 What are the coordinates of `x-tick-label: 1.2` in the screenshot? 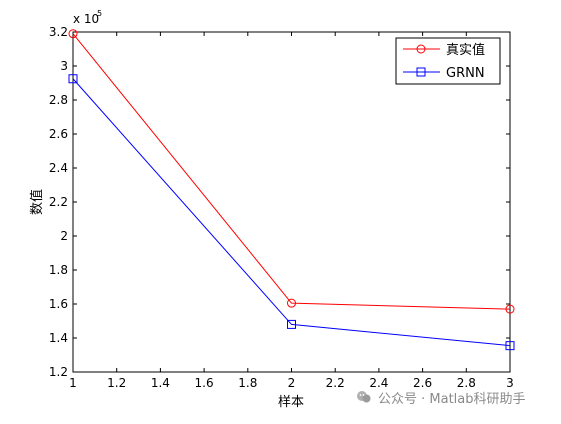 It's located at (116, 383).